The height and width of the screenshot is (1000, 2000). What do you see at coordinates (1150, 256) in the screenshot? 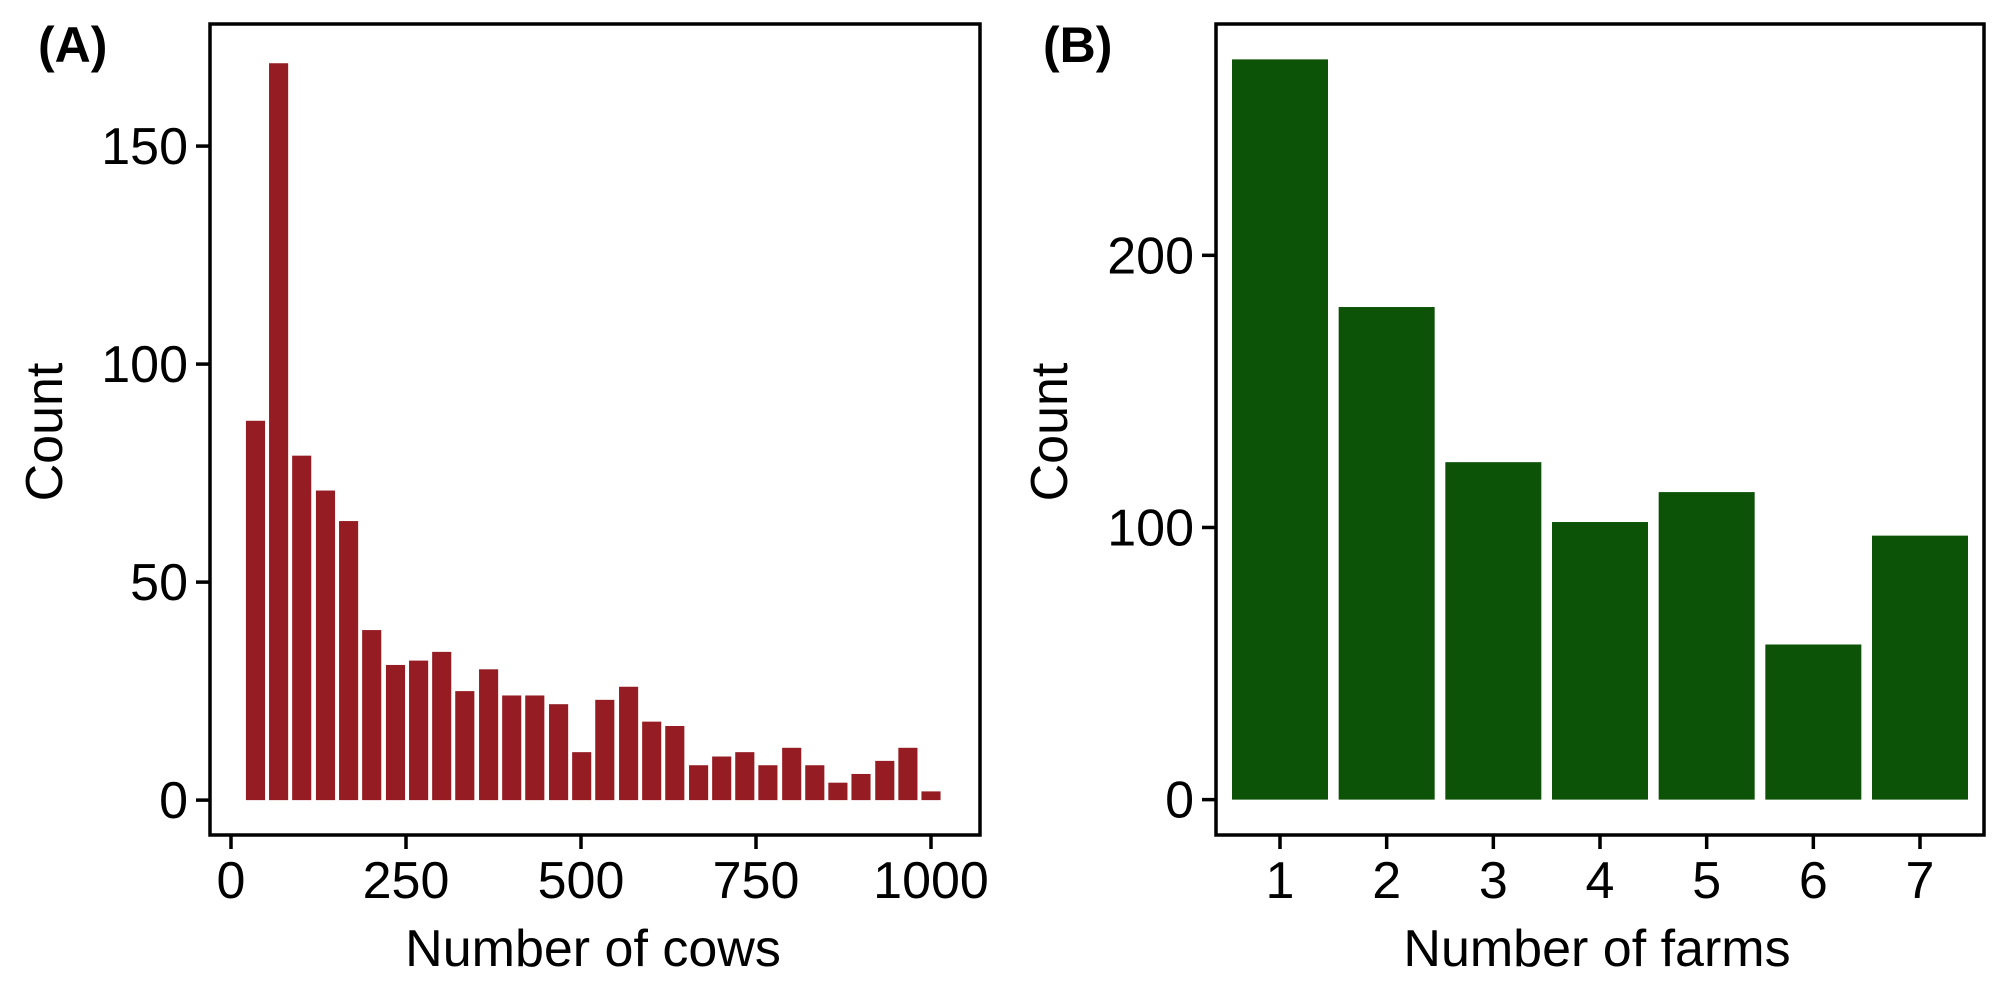
I see `panel-b-y-tick-label: 200` at bounding box center [1150, 256].